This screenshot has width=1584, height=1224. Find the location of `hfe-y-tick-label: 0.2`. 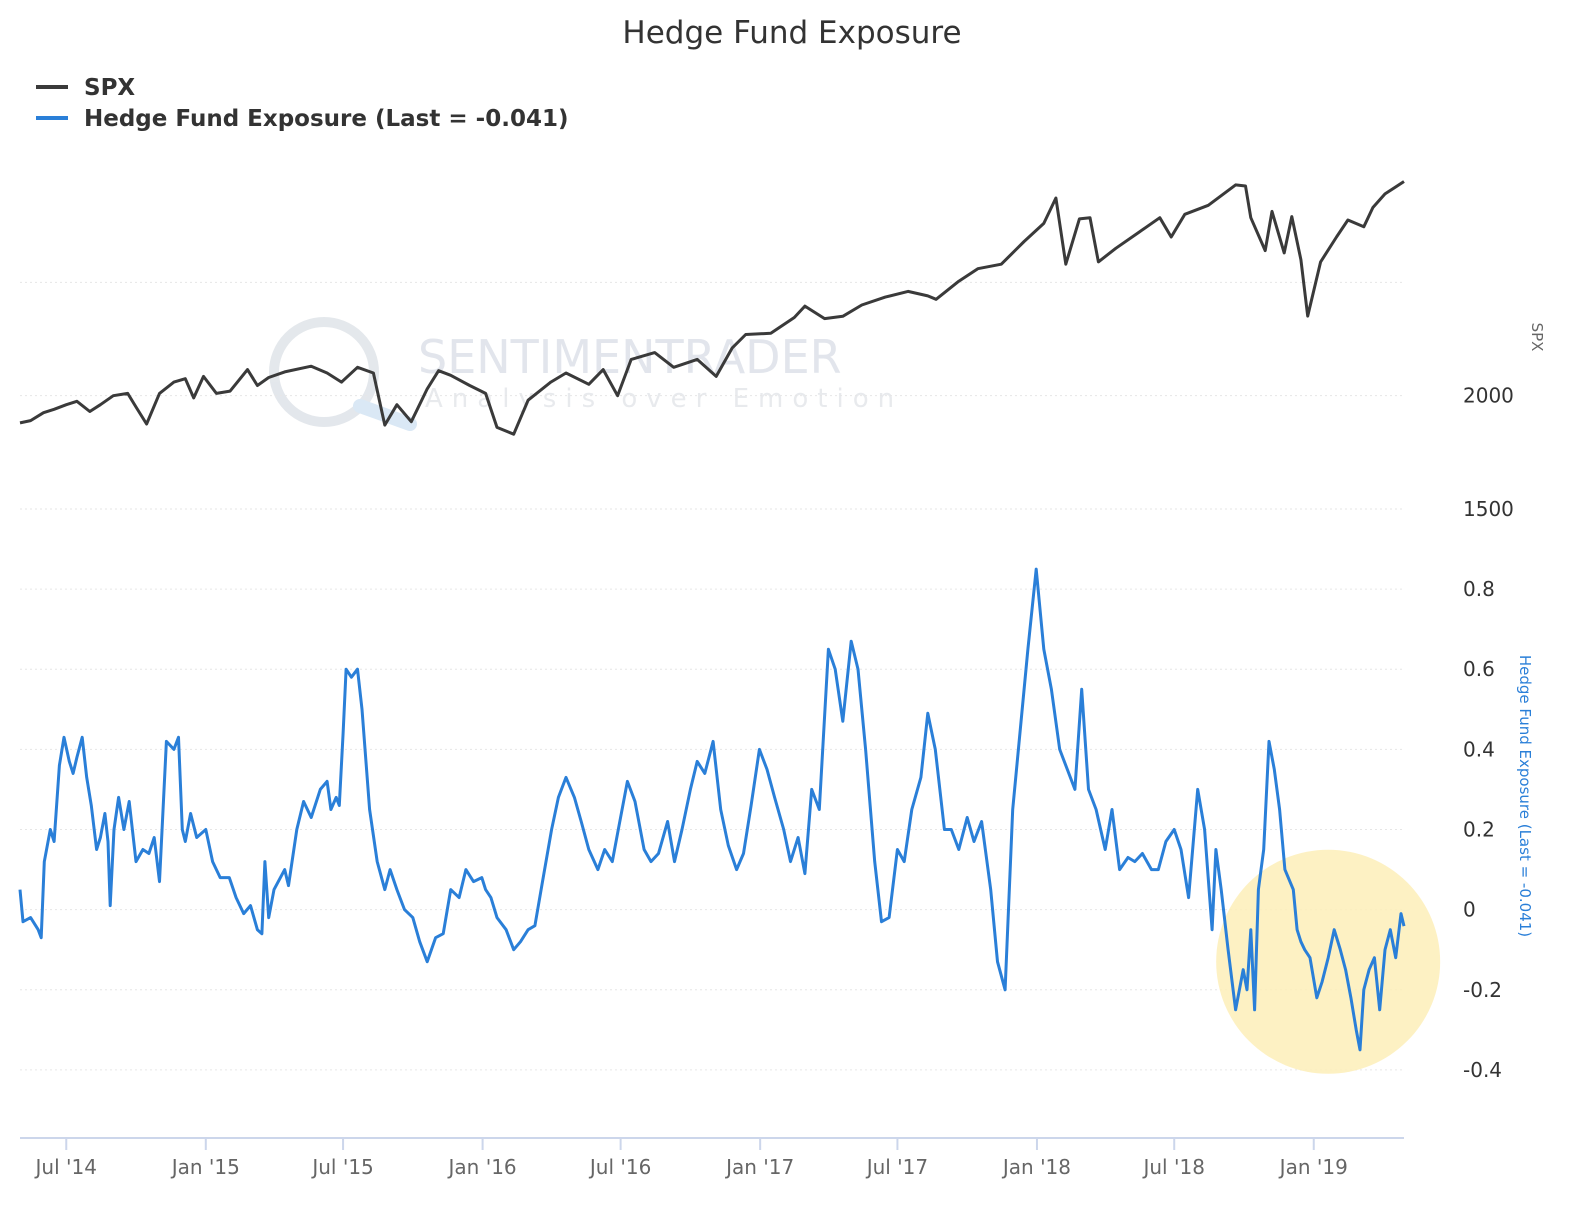

hfe-y-tick-label: 0.2 is located at coordinates (1479, 830).